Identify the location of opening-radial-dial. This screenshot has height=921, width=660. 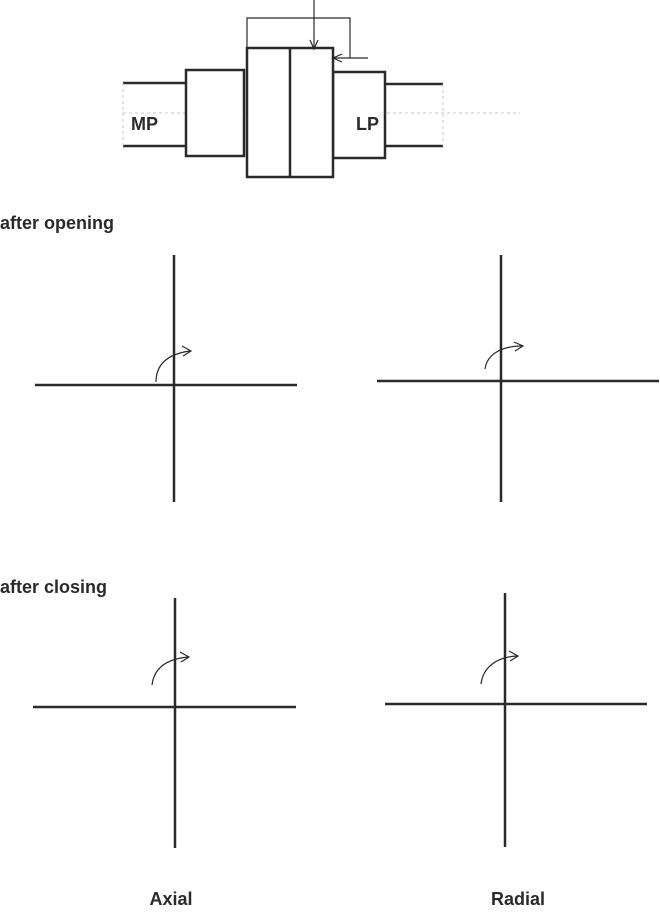
(518, 378).